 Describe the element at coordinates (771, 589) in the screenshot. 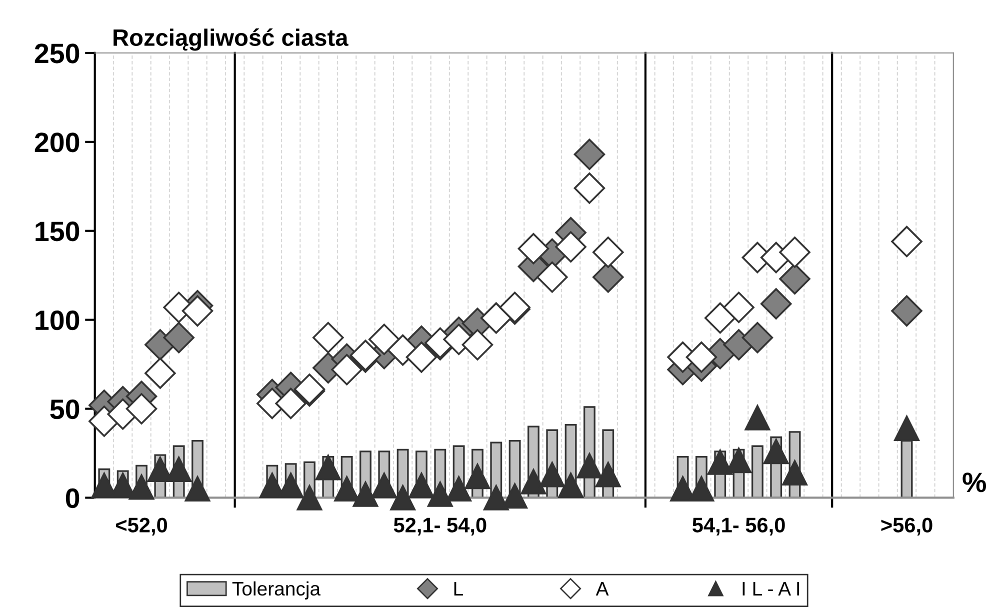

I see `legend-label: I L - A I` at that location.